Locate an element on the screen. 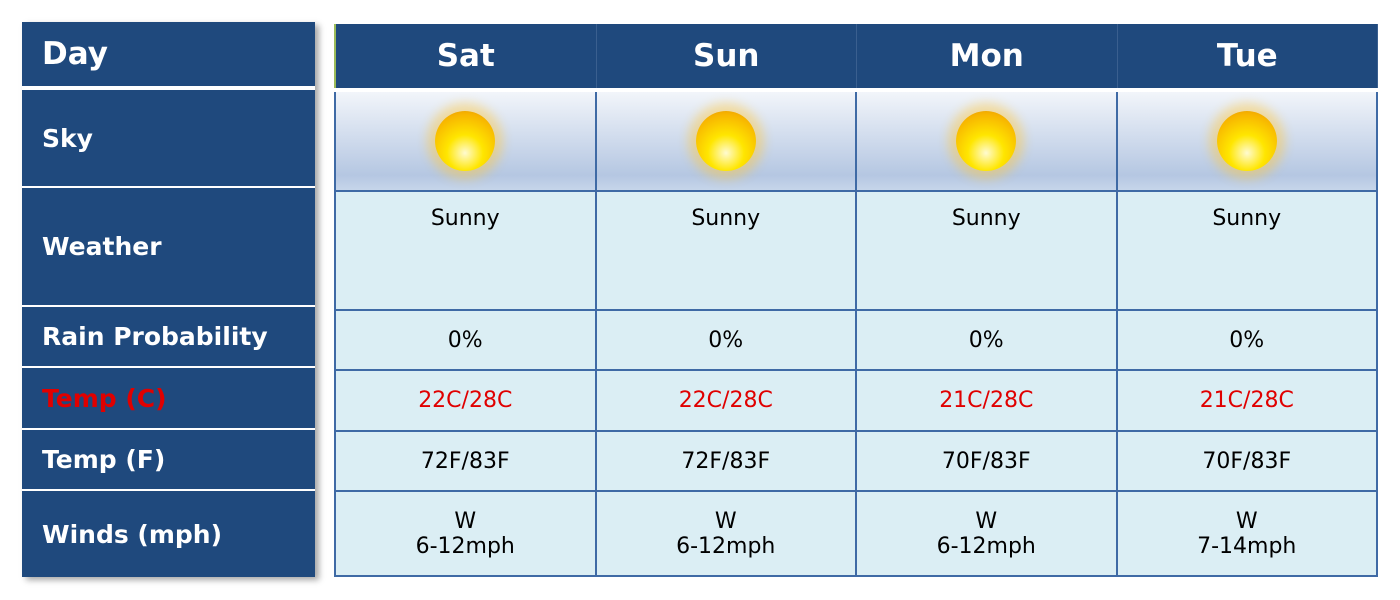 The image size is (1400, 600). day-header: Mon is located at coordinates (987, 56).